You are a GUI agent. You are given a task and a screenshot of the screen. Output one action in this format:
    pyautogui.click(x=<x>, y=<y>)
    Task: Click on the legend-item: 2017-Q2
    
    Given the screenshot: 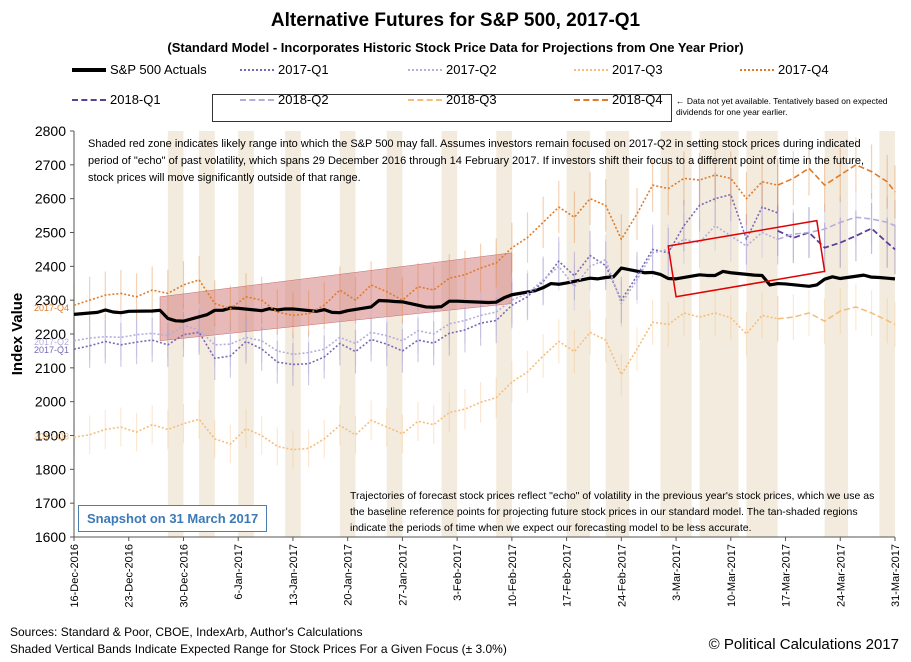 What is the action you would take?
    pyautogui.click(x=452, y=69)
    